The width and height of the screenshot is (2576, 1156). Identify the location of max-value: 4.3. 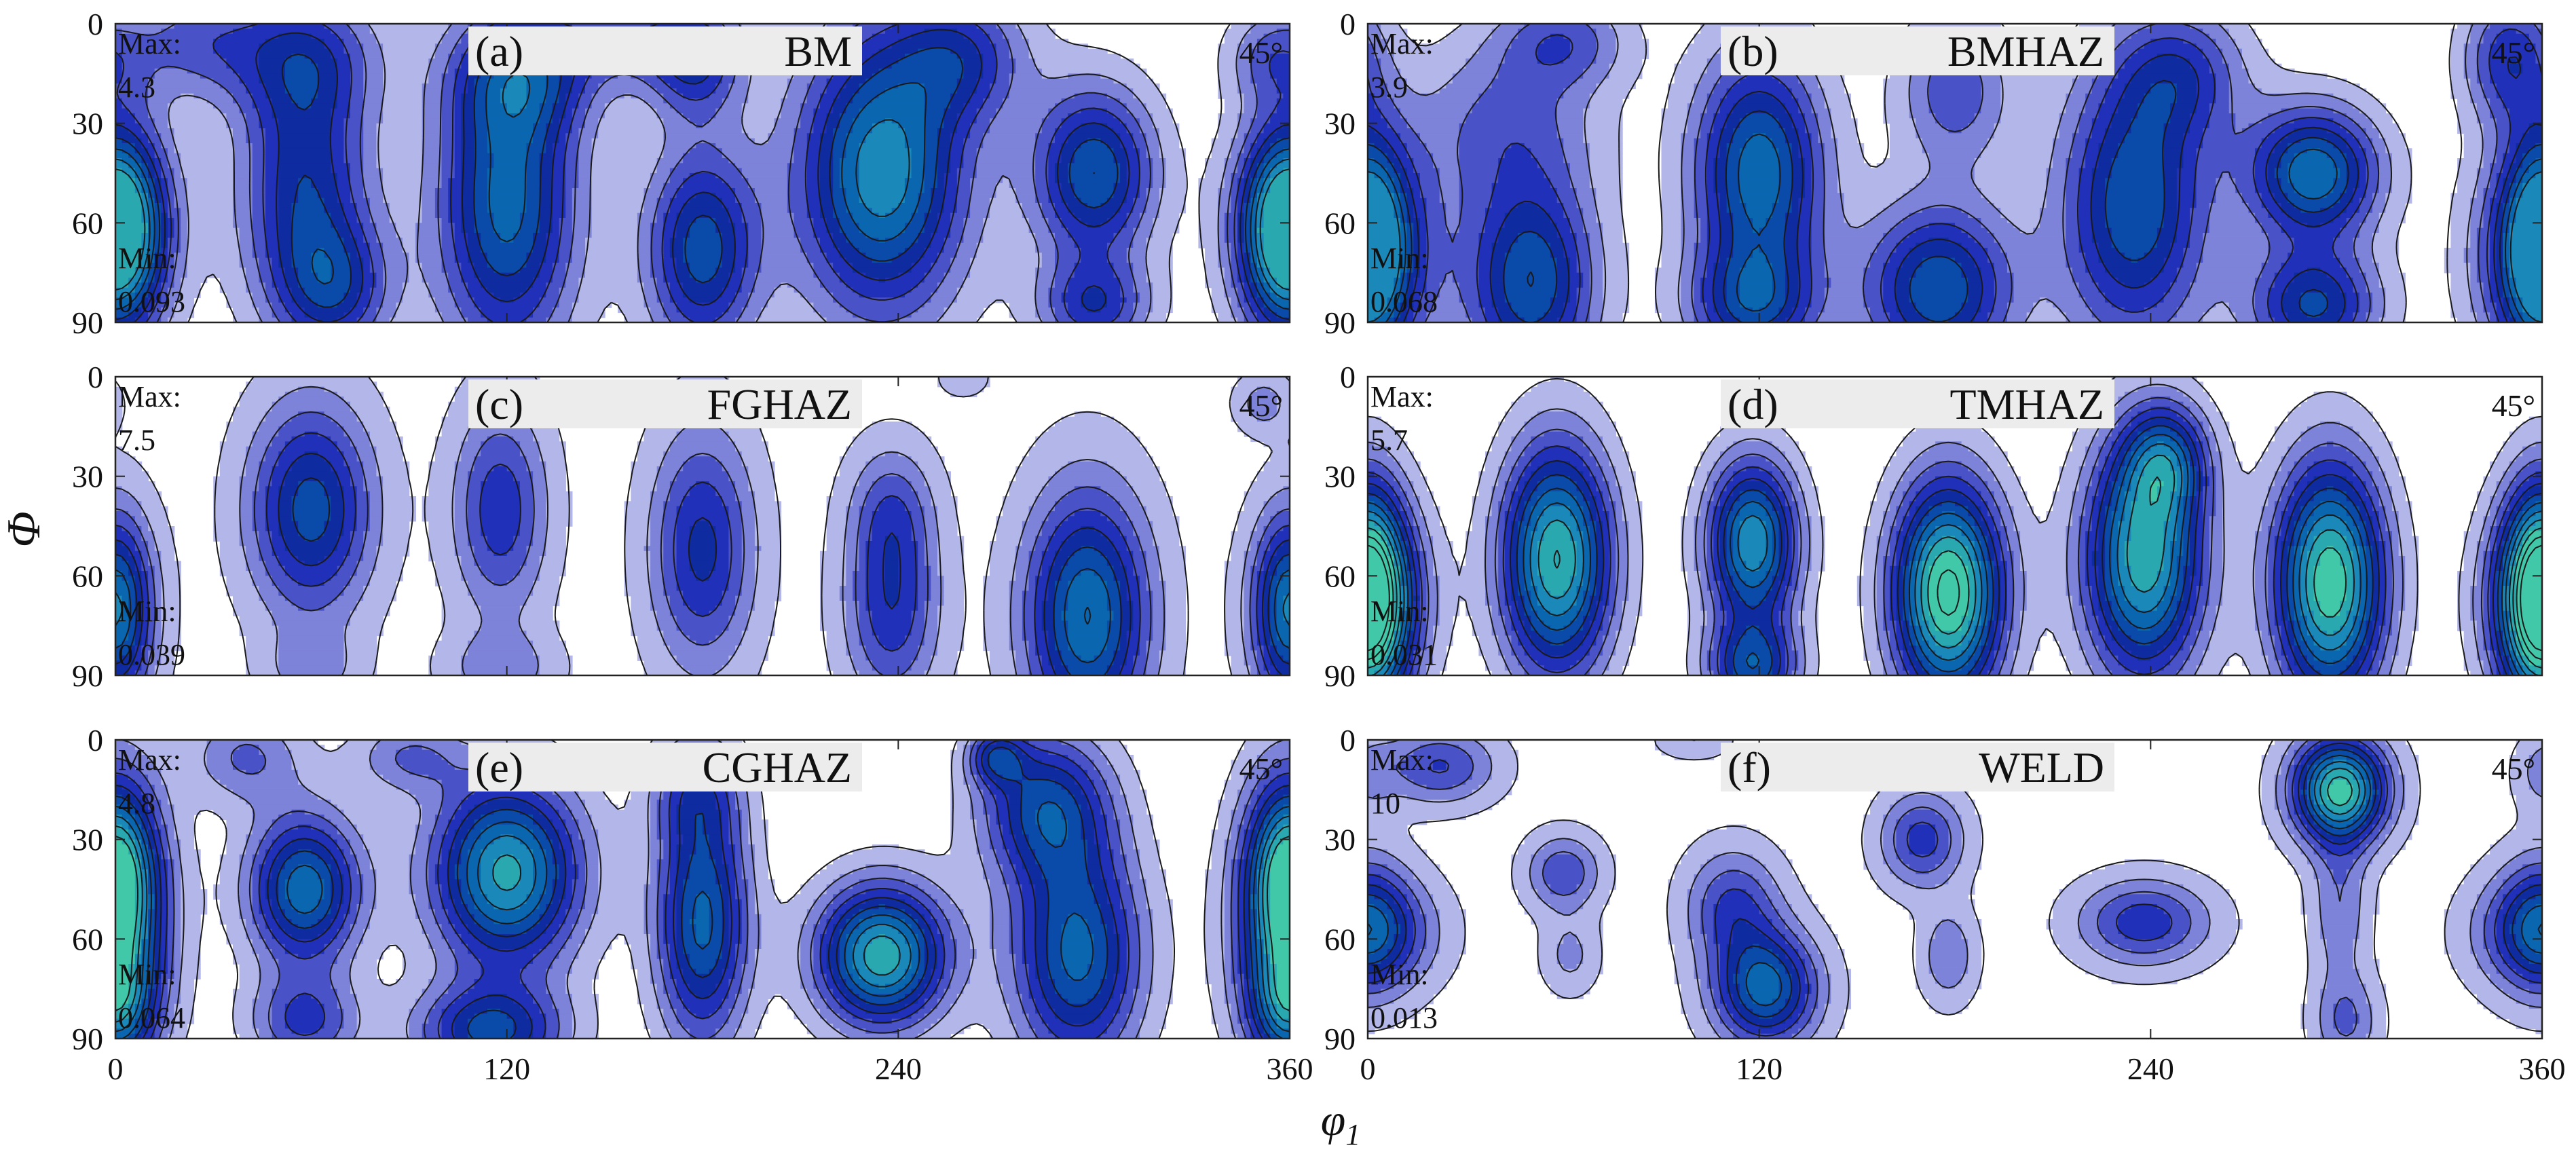
(136, 87).